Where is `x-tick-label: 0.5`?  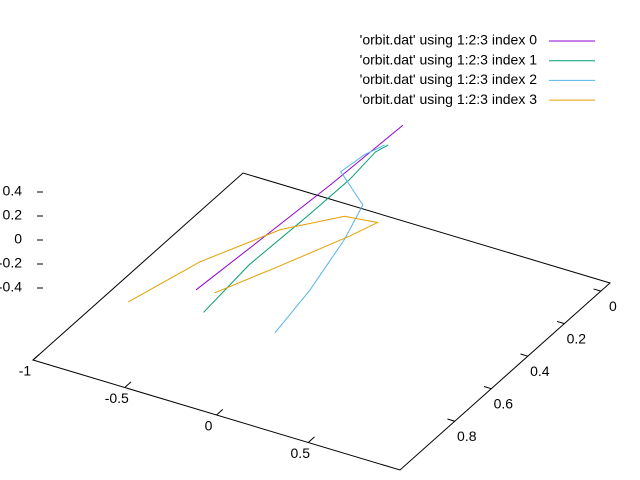 x-tick-label: 0.5 is located at coordinates (301, 453).